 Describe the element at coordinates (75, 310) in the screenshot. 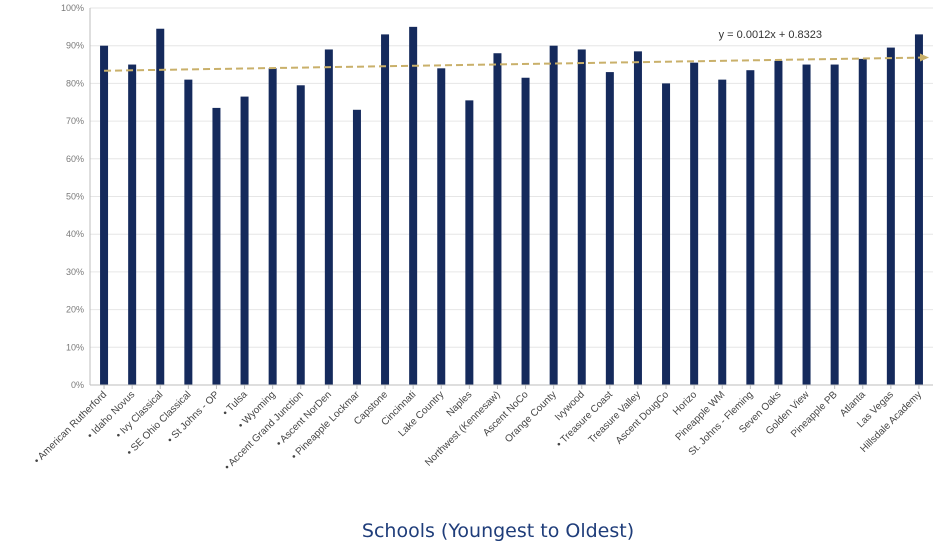

I see `y-tick-label: 20%` at that location.